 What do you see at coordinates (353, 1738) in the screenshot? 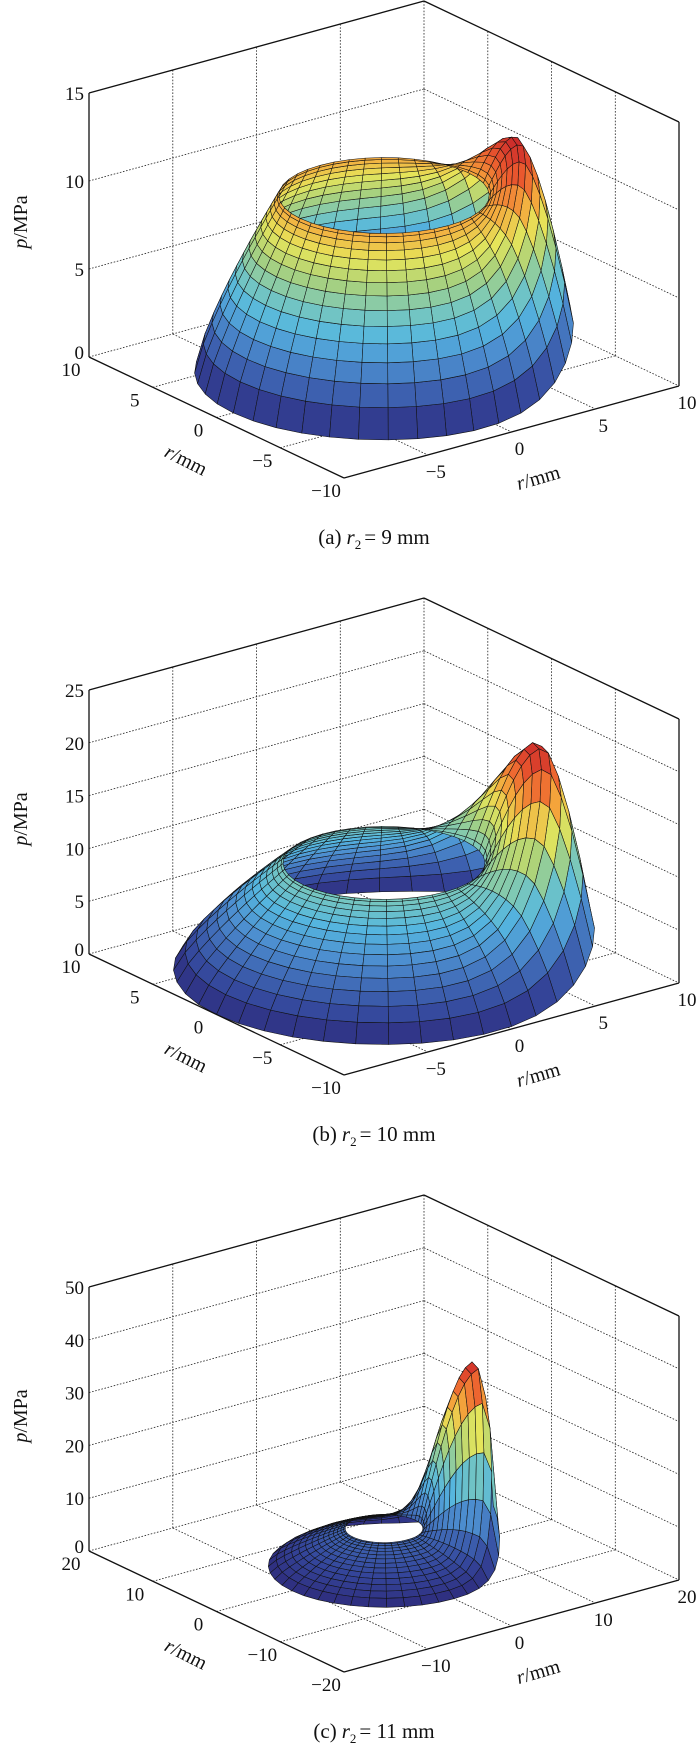
I see `caption-subscript: 2` at bounding box center [353, 1738].